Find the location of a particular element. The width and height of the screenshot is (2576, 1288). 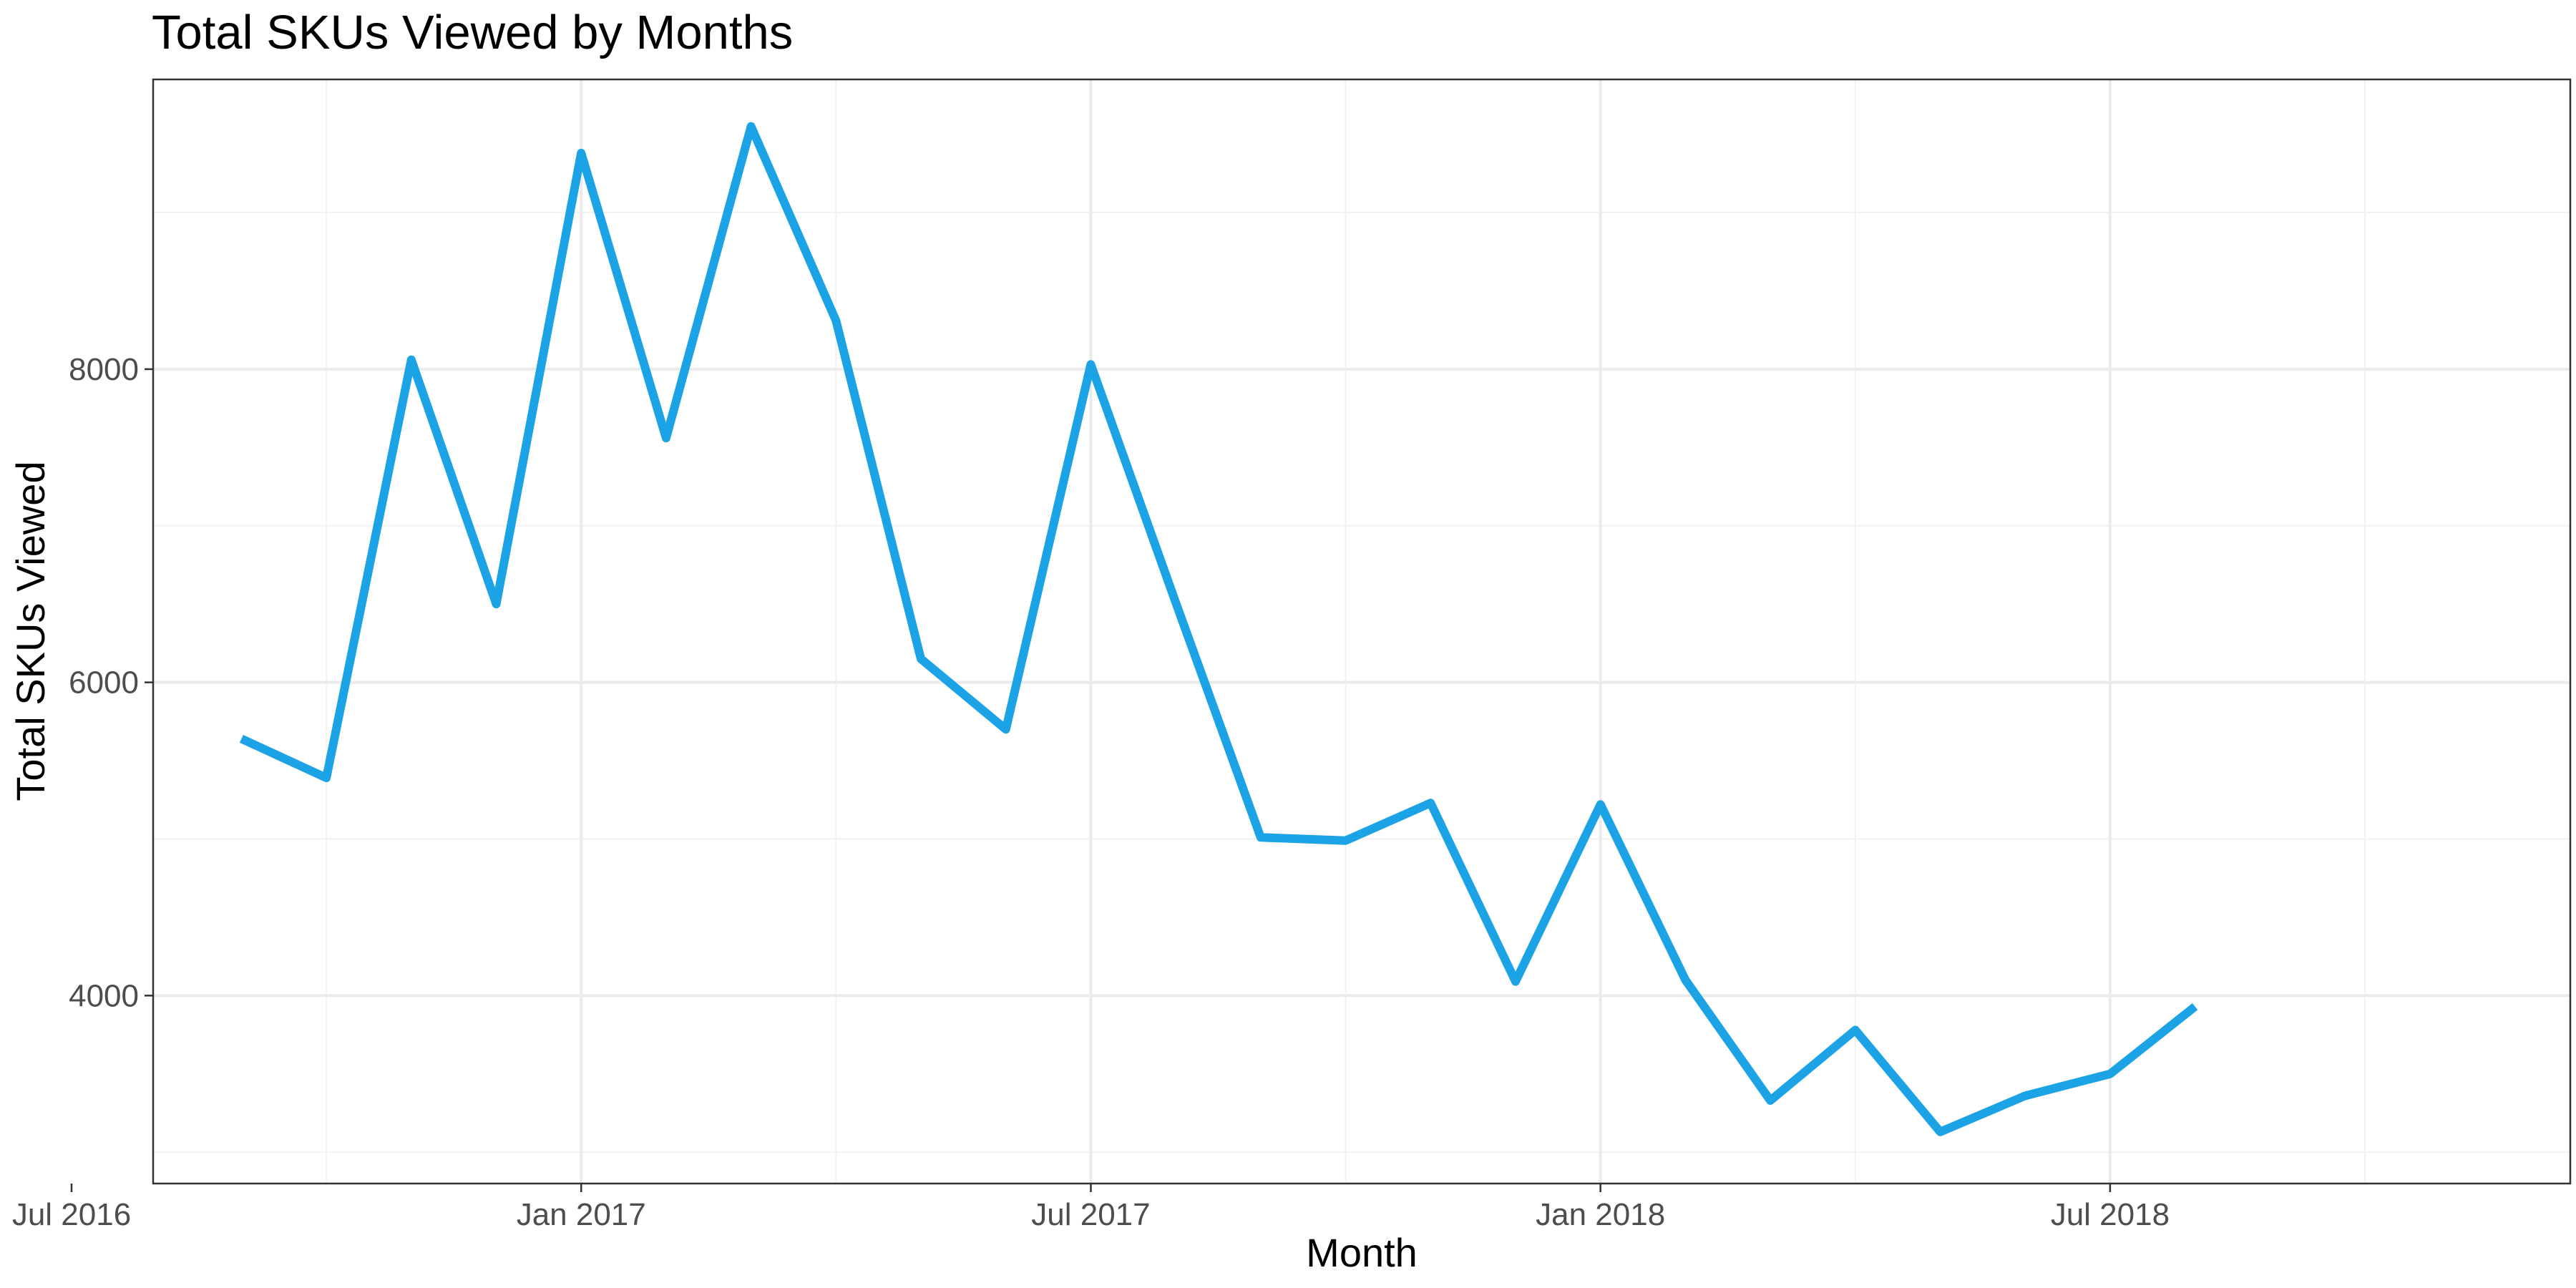

x-tick-label: Jul 2017 is located at coordinates (1090, 1214).